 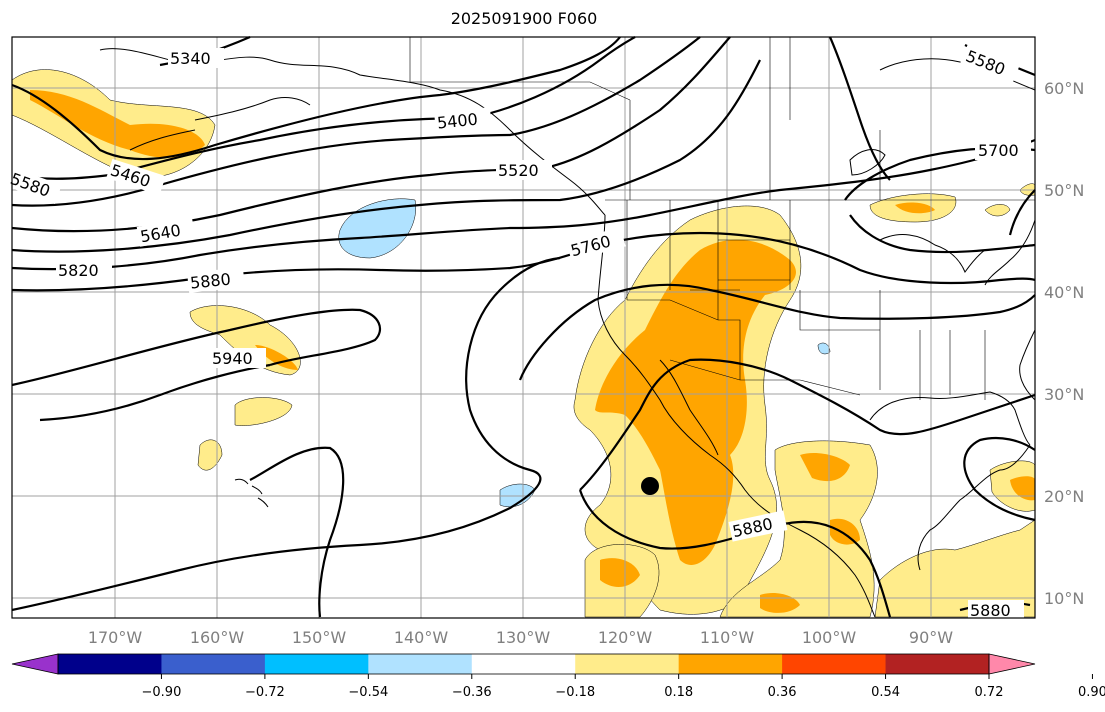 I want to click on colorbar-tick-label: 0.72, so click(x=989, y=692).